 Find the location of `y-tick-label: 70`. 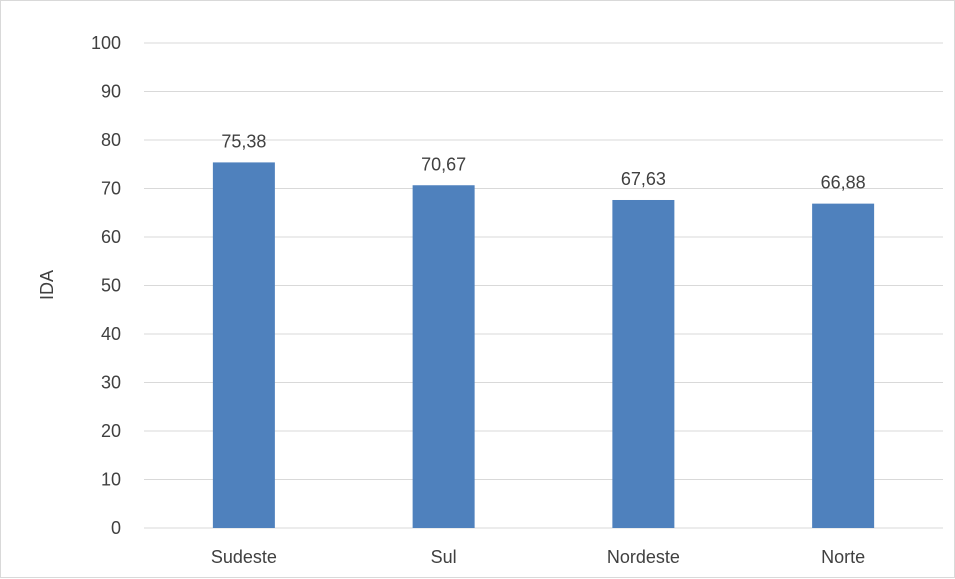

y-tick-label: 70 is located at coordinates (111, 189).